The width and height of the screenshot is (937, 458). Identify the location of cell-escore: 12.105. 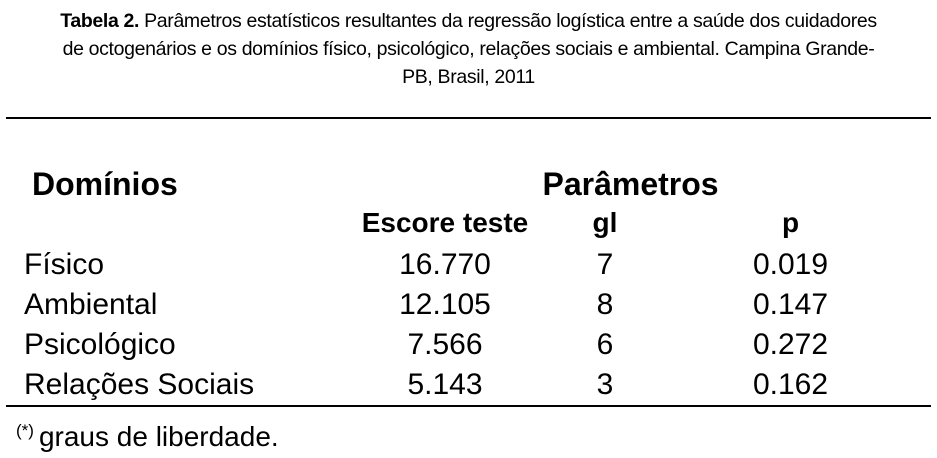
(445, 304).